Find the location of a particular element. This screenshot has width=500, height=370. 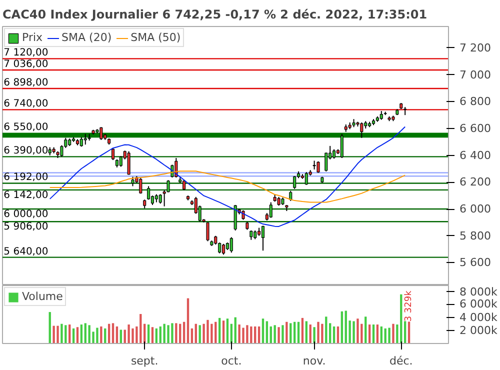

y-tick-label: 6 000k is located at coordinates (479, 304).